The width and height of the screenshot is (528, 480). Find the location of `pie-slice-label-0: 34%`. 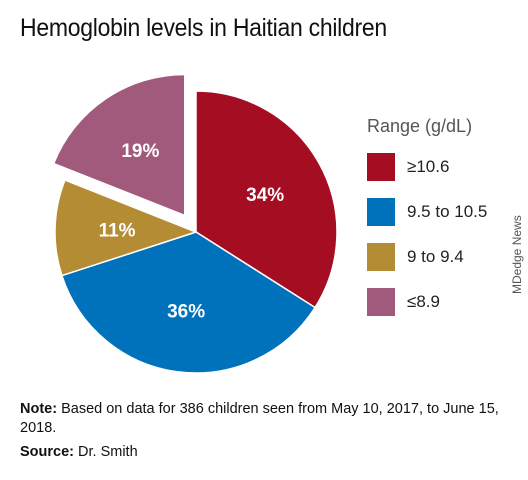

pie-slice-label-0: 34% is located at coordinates (265, 195).